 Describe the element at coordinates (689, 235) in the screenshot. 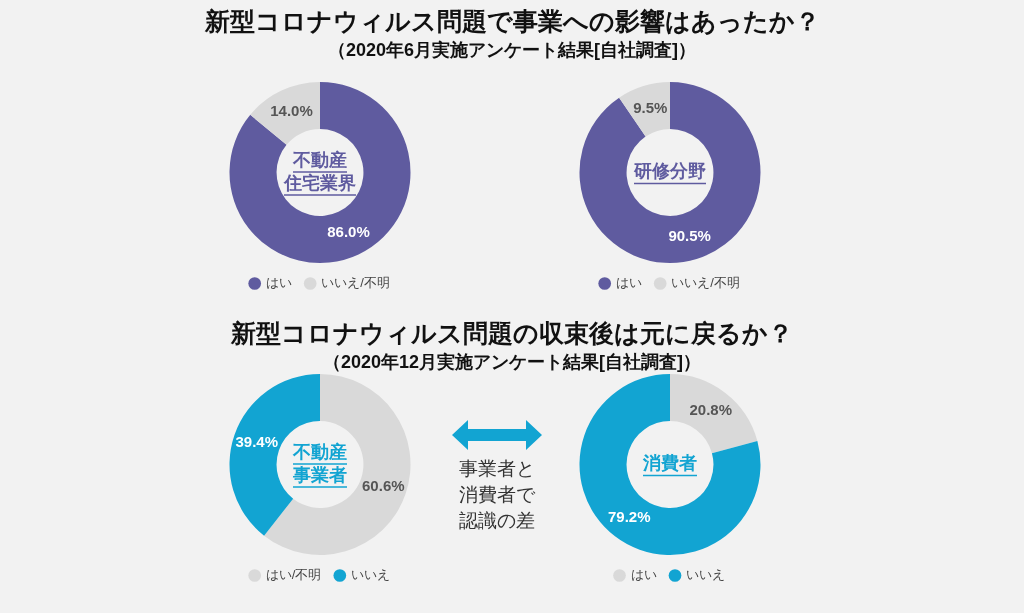

I see `data-label: 90.5%` at that location.